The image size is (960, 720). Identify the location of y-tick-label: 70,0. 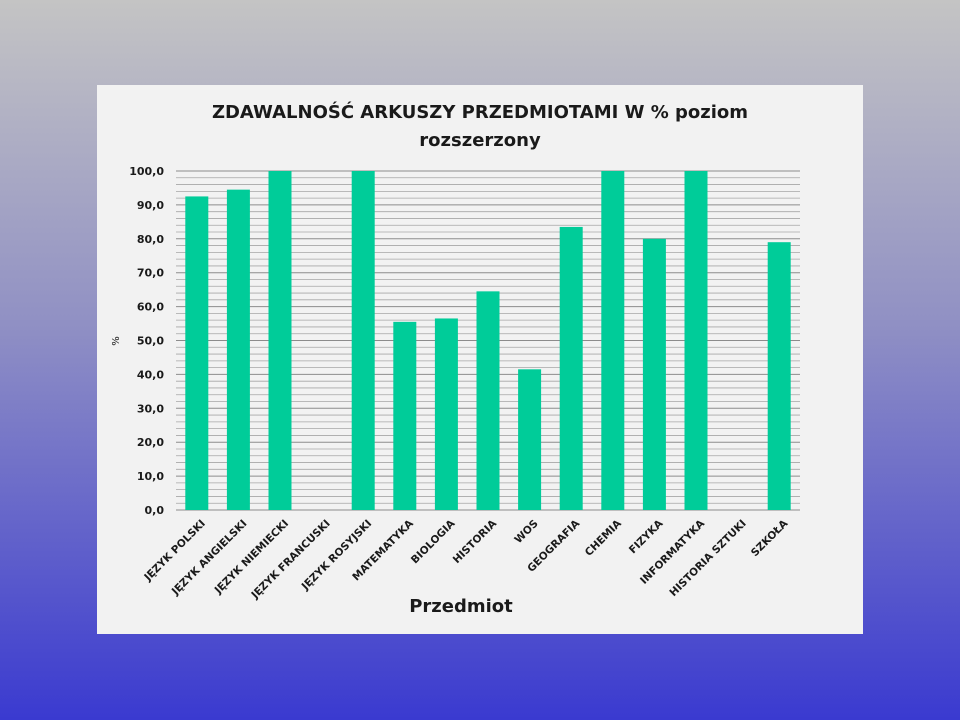
(150, 273).